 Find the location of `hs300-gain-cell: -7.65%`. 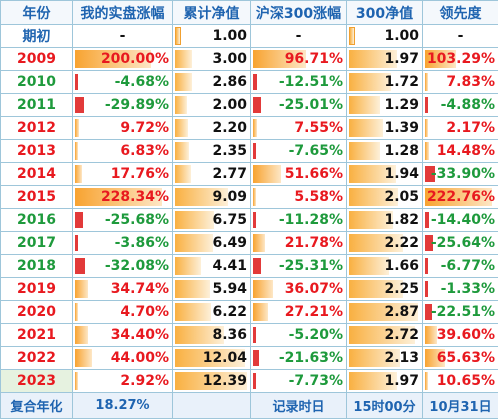

hs300-gain-cell: -7.65% is located at coordinates (299, 151).